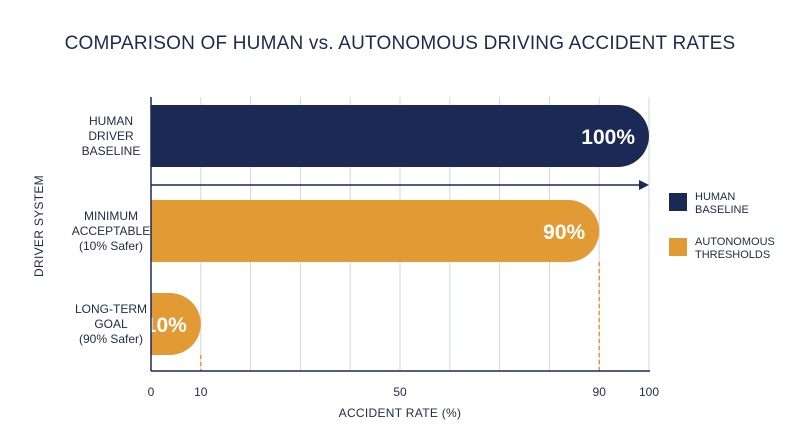 The width and height of the screenshot is (800, 447). I want to click on bar-1-value-label: 100%, so click(608, 137).